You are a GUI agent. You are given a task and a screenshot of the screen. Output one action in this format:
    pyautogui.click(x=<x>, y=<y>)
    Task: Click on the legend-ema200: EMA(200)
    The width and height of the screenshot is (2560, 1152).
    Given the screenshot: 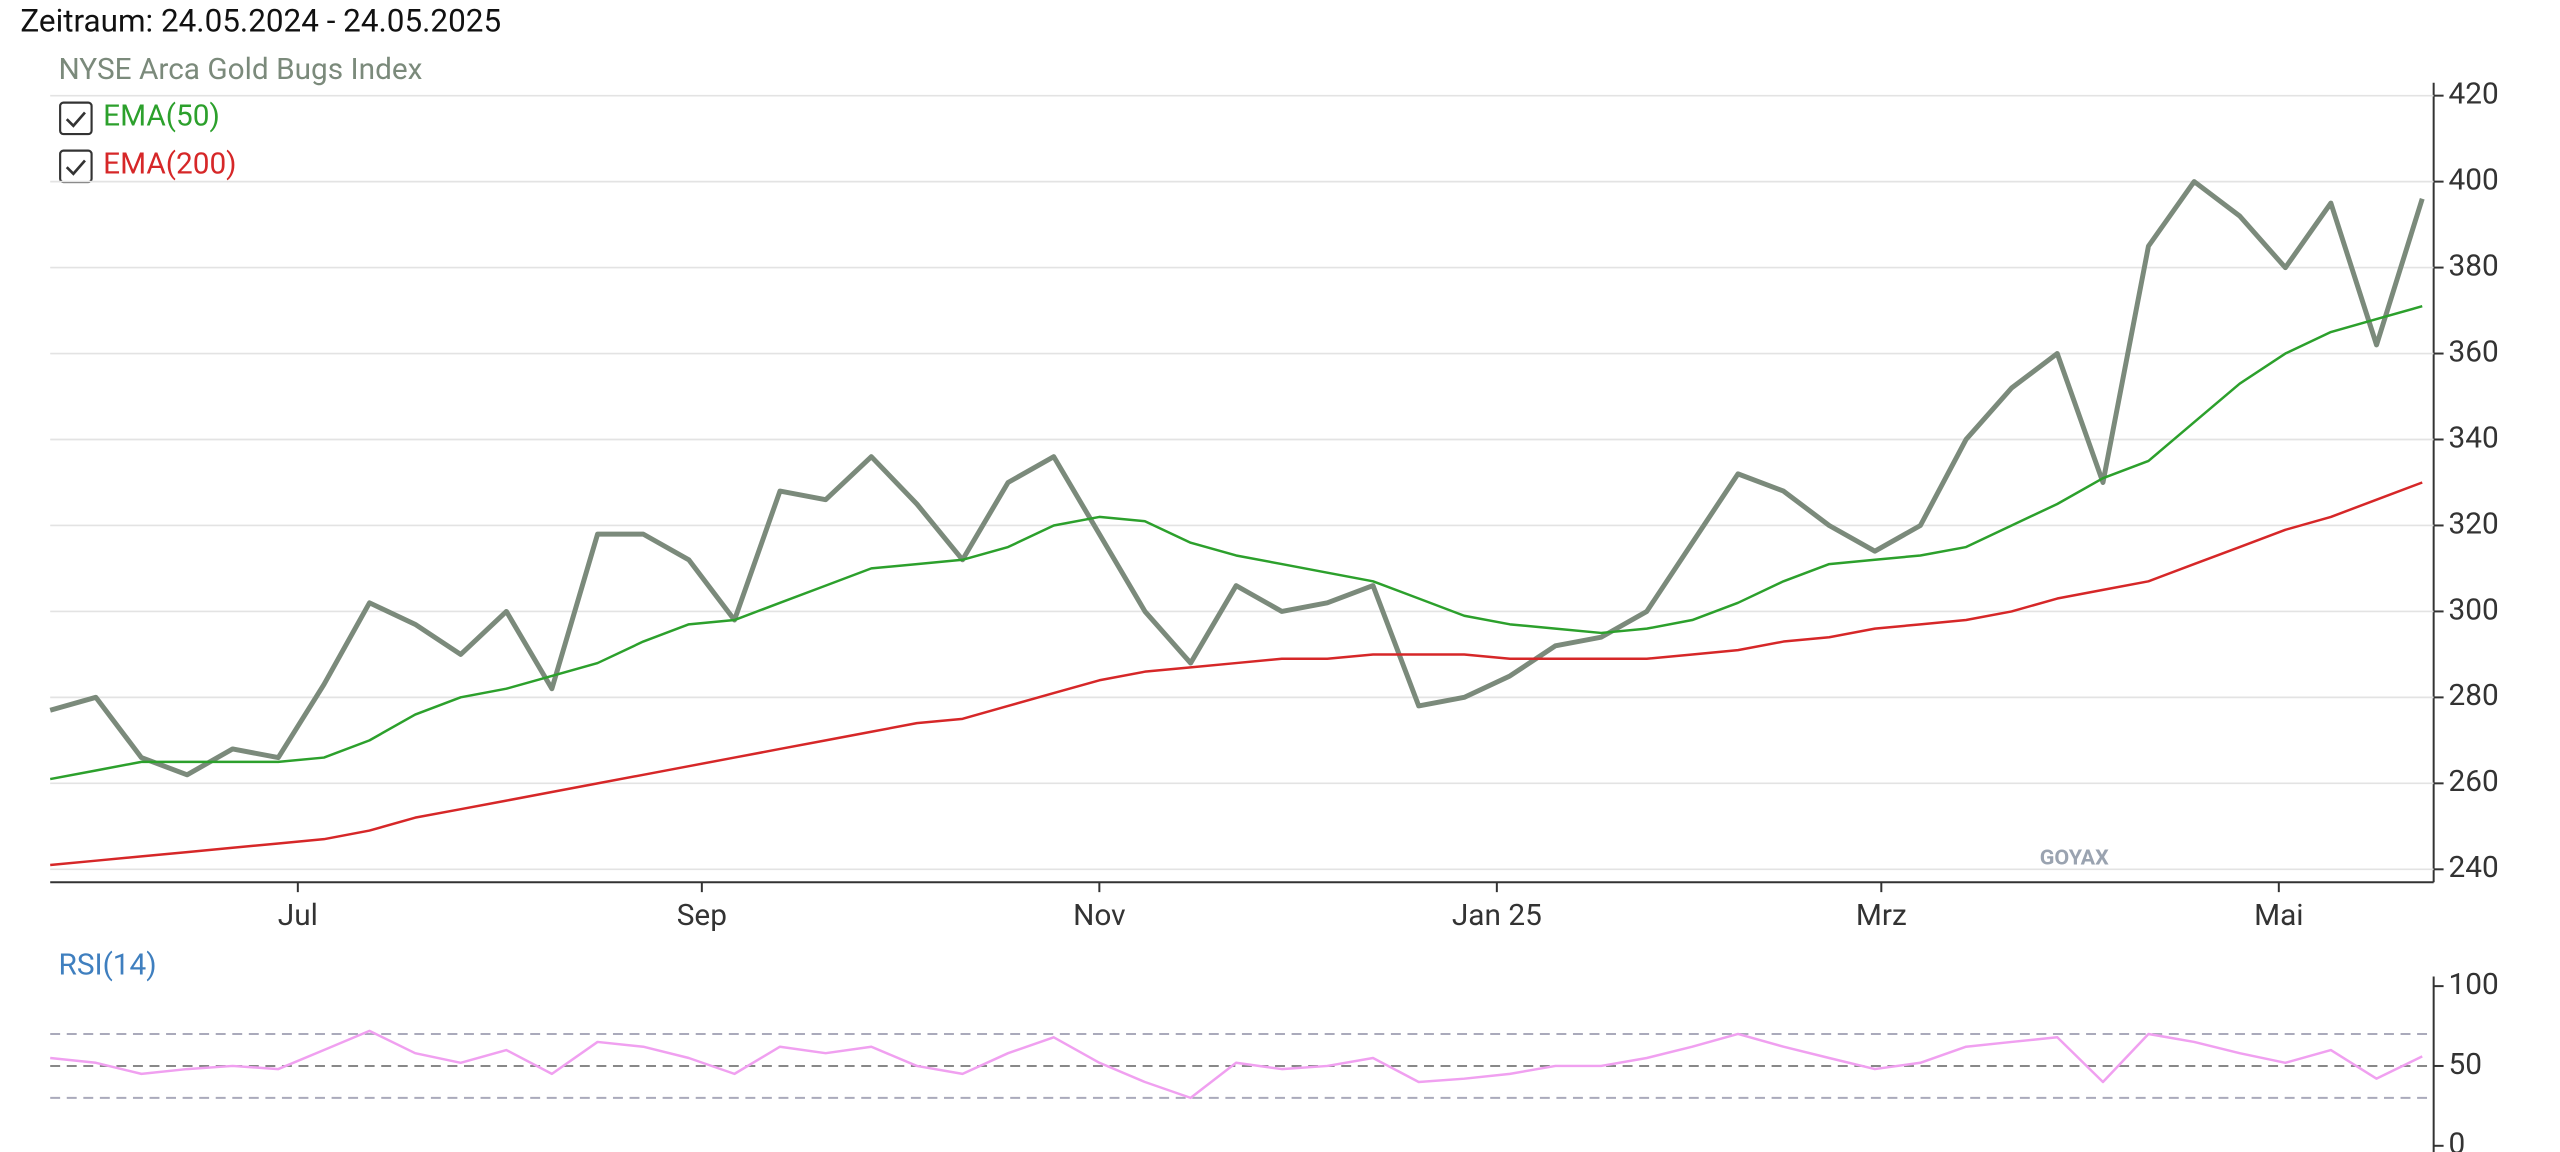 What is the action you would take?
    pyautogui.click(x=148, y=165)
    